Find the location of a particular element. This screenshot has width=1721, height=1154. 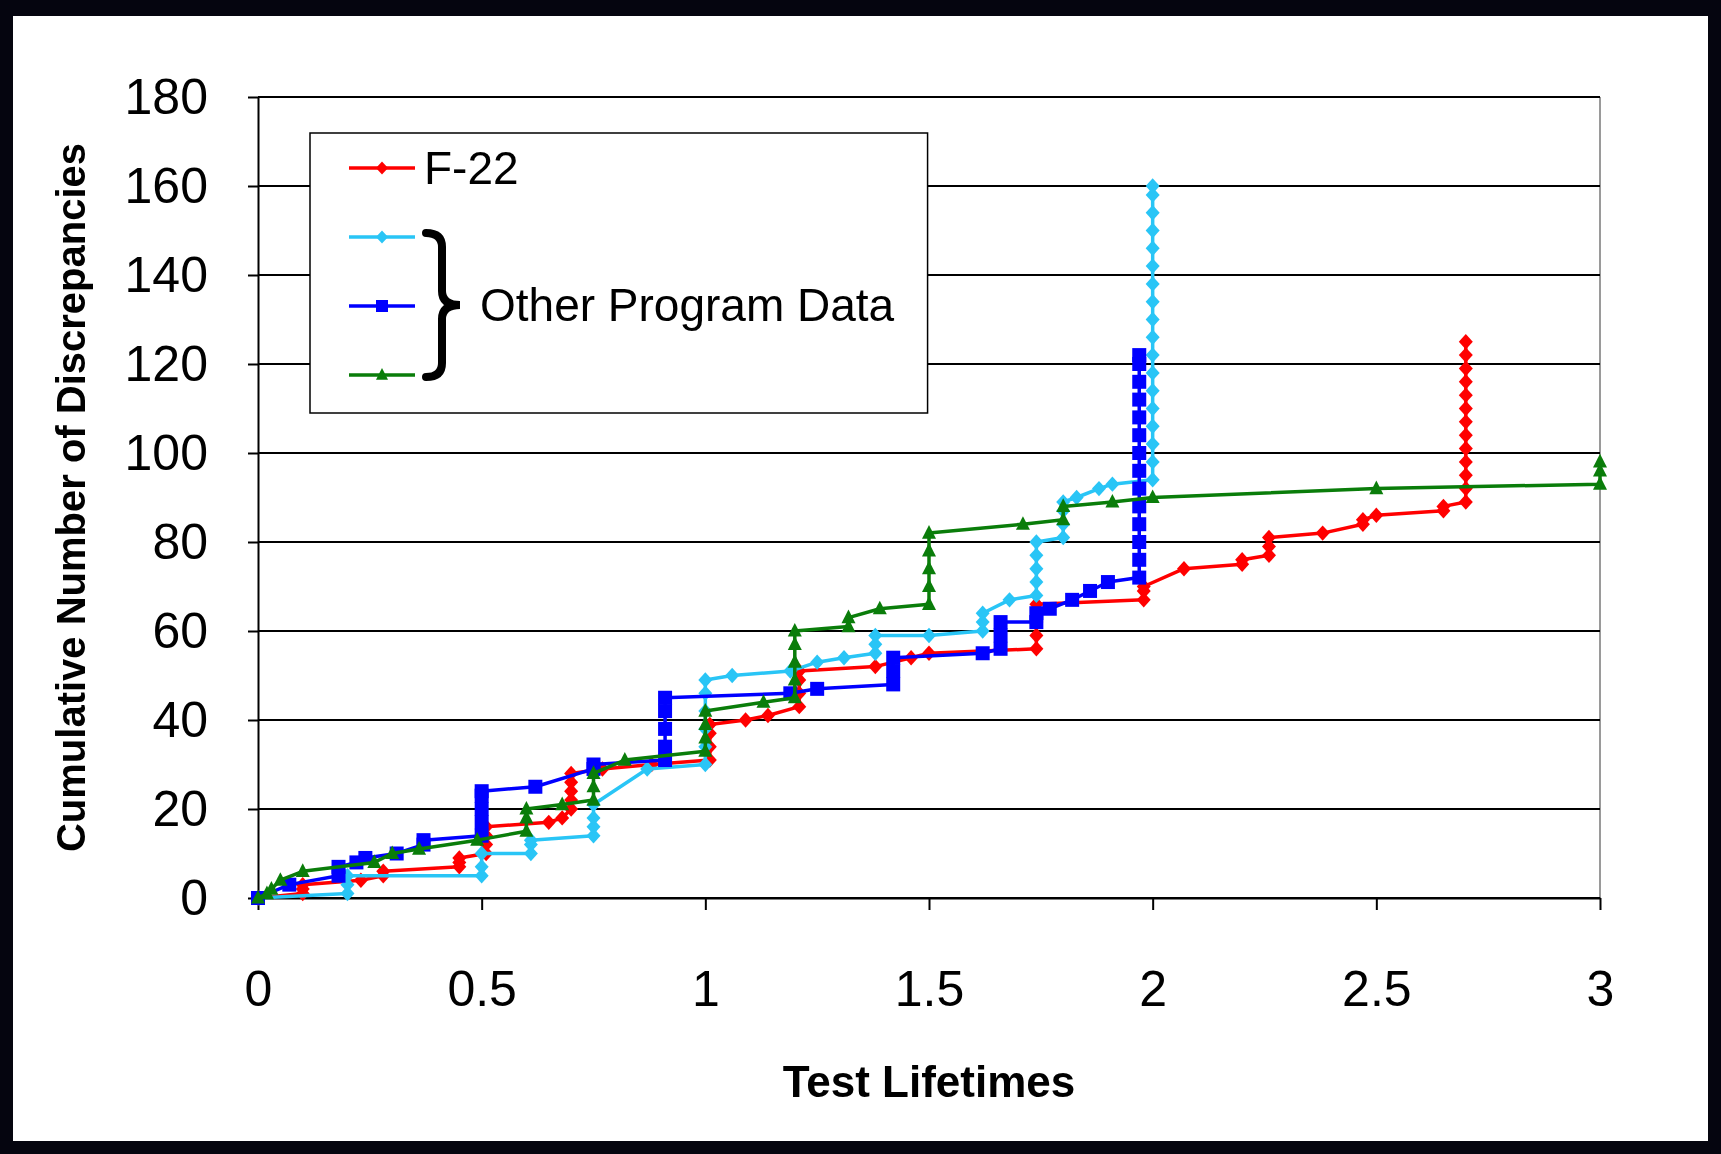

x-tick-label: 2.5 is located at coordinates (1377, 988).